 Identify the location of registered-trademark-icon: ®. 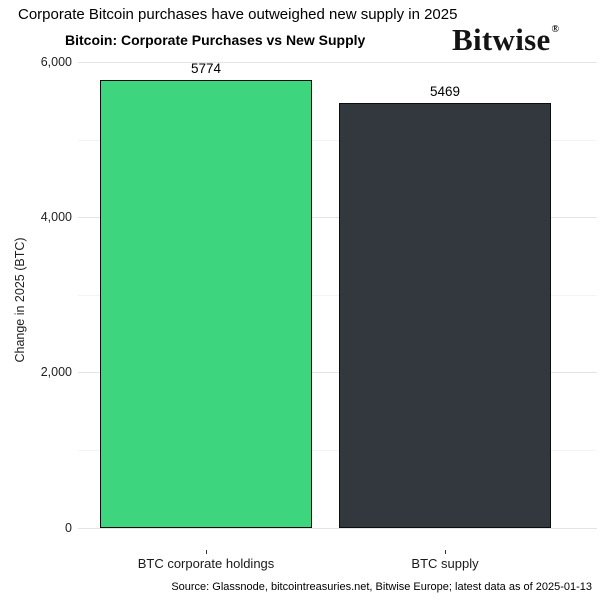
(555, 29).